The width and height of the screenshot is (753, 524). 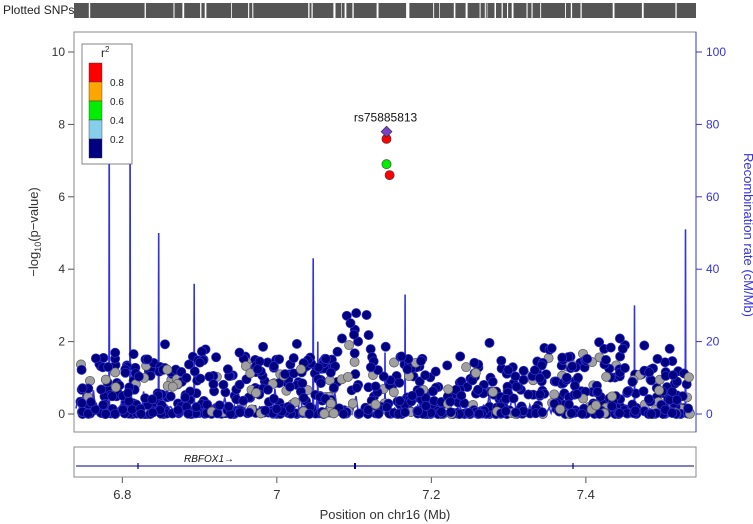 What do you see at coordinates (122, 494) in the screenshot?
I see `x-tick-label: 6.8` at bounding box center [122, 494].